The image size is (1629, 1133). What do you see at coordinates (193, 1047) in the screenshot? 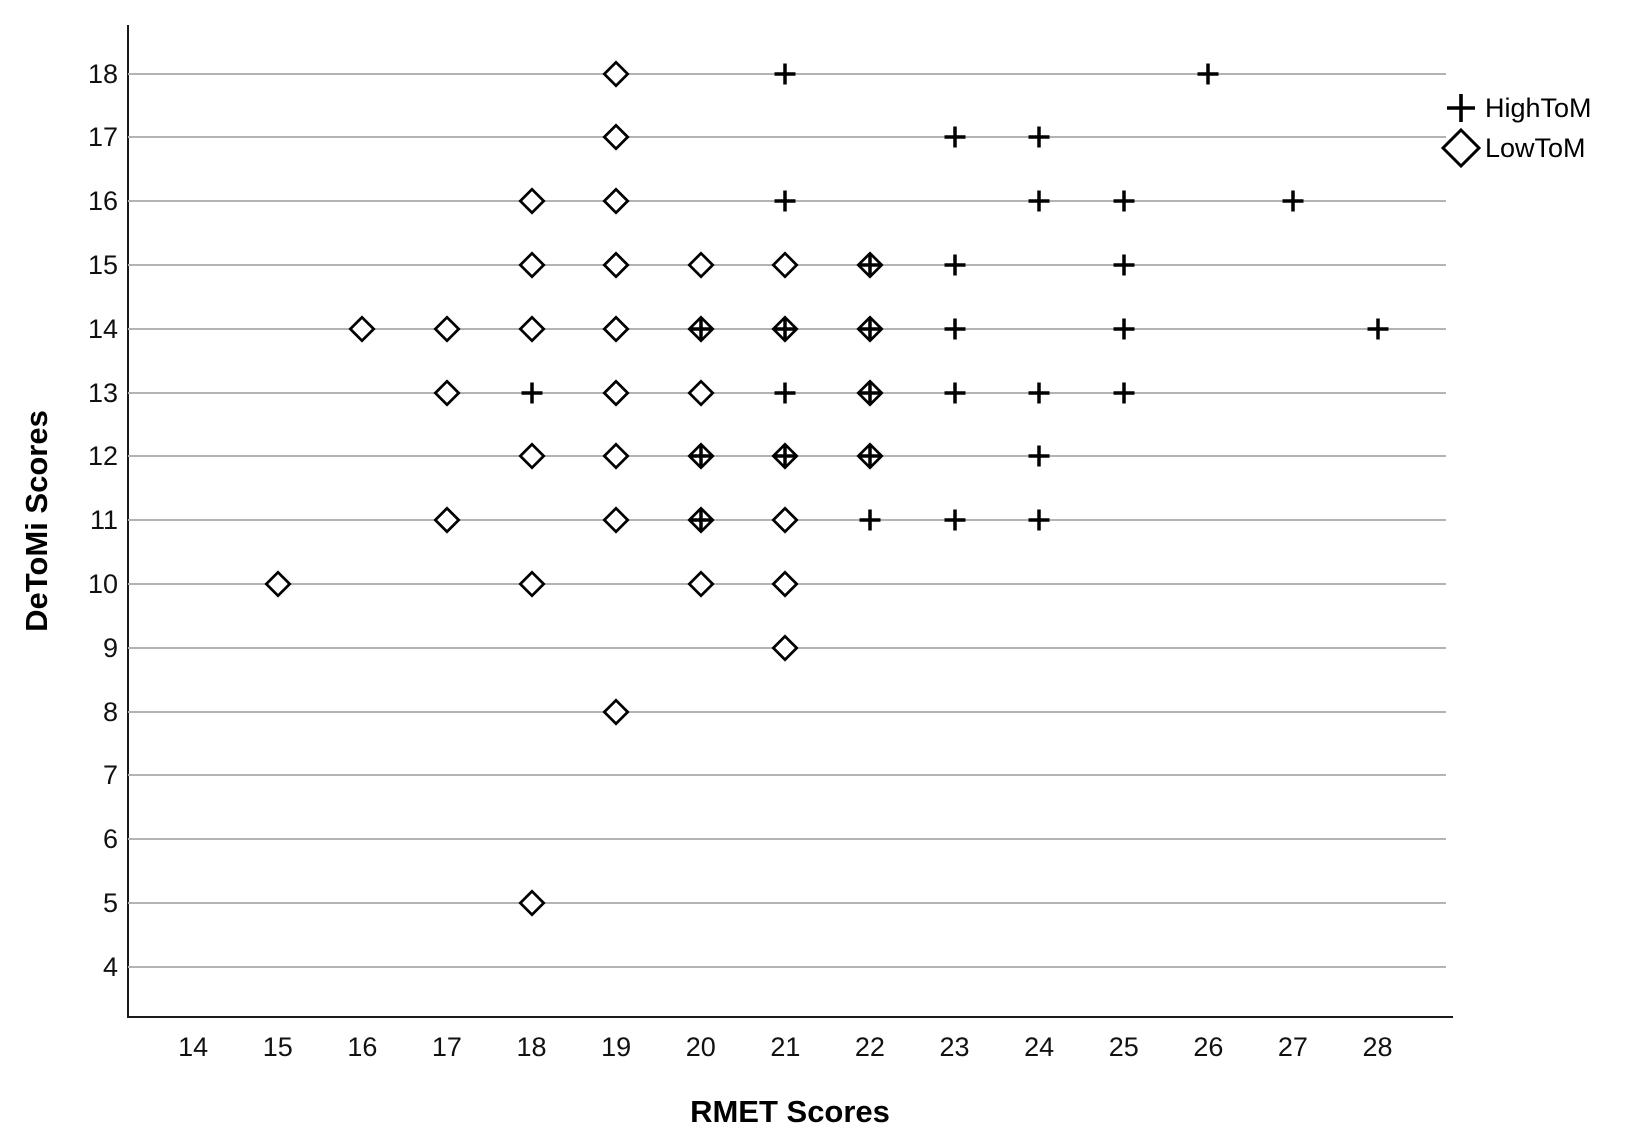
I see `x-tick-label: 14` at bounding box center [193, 1047].